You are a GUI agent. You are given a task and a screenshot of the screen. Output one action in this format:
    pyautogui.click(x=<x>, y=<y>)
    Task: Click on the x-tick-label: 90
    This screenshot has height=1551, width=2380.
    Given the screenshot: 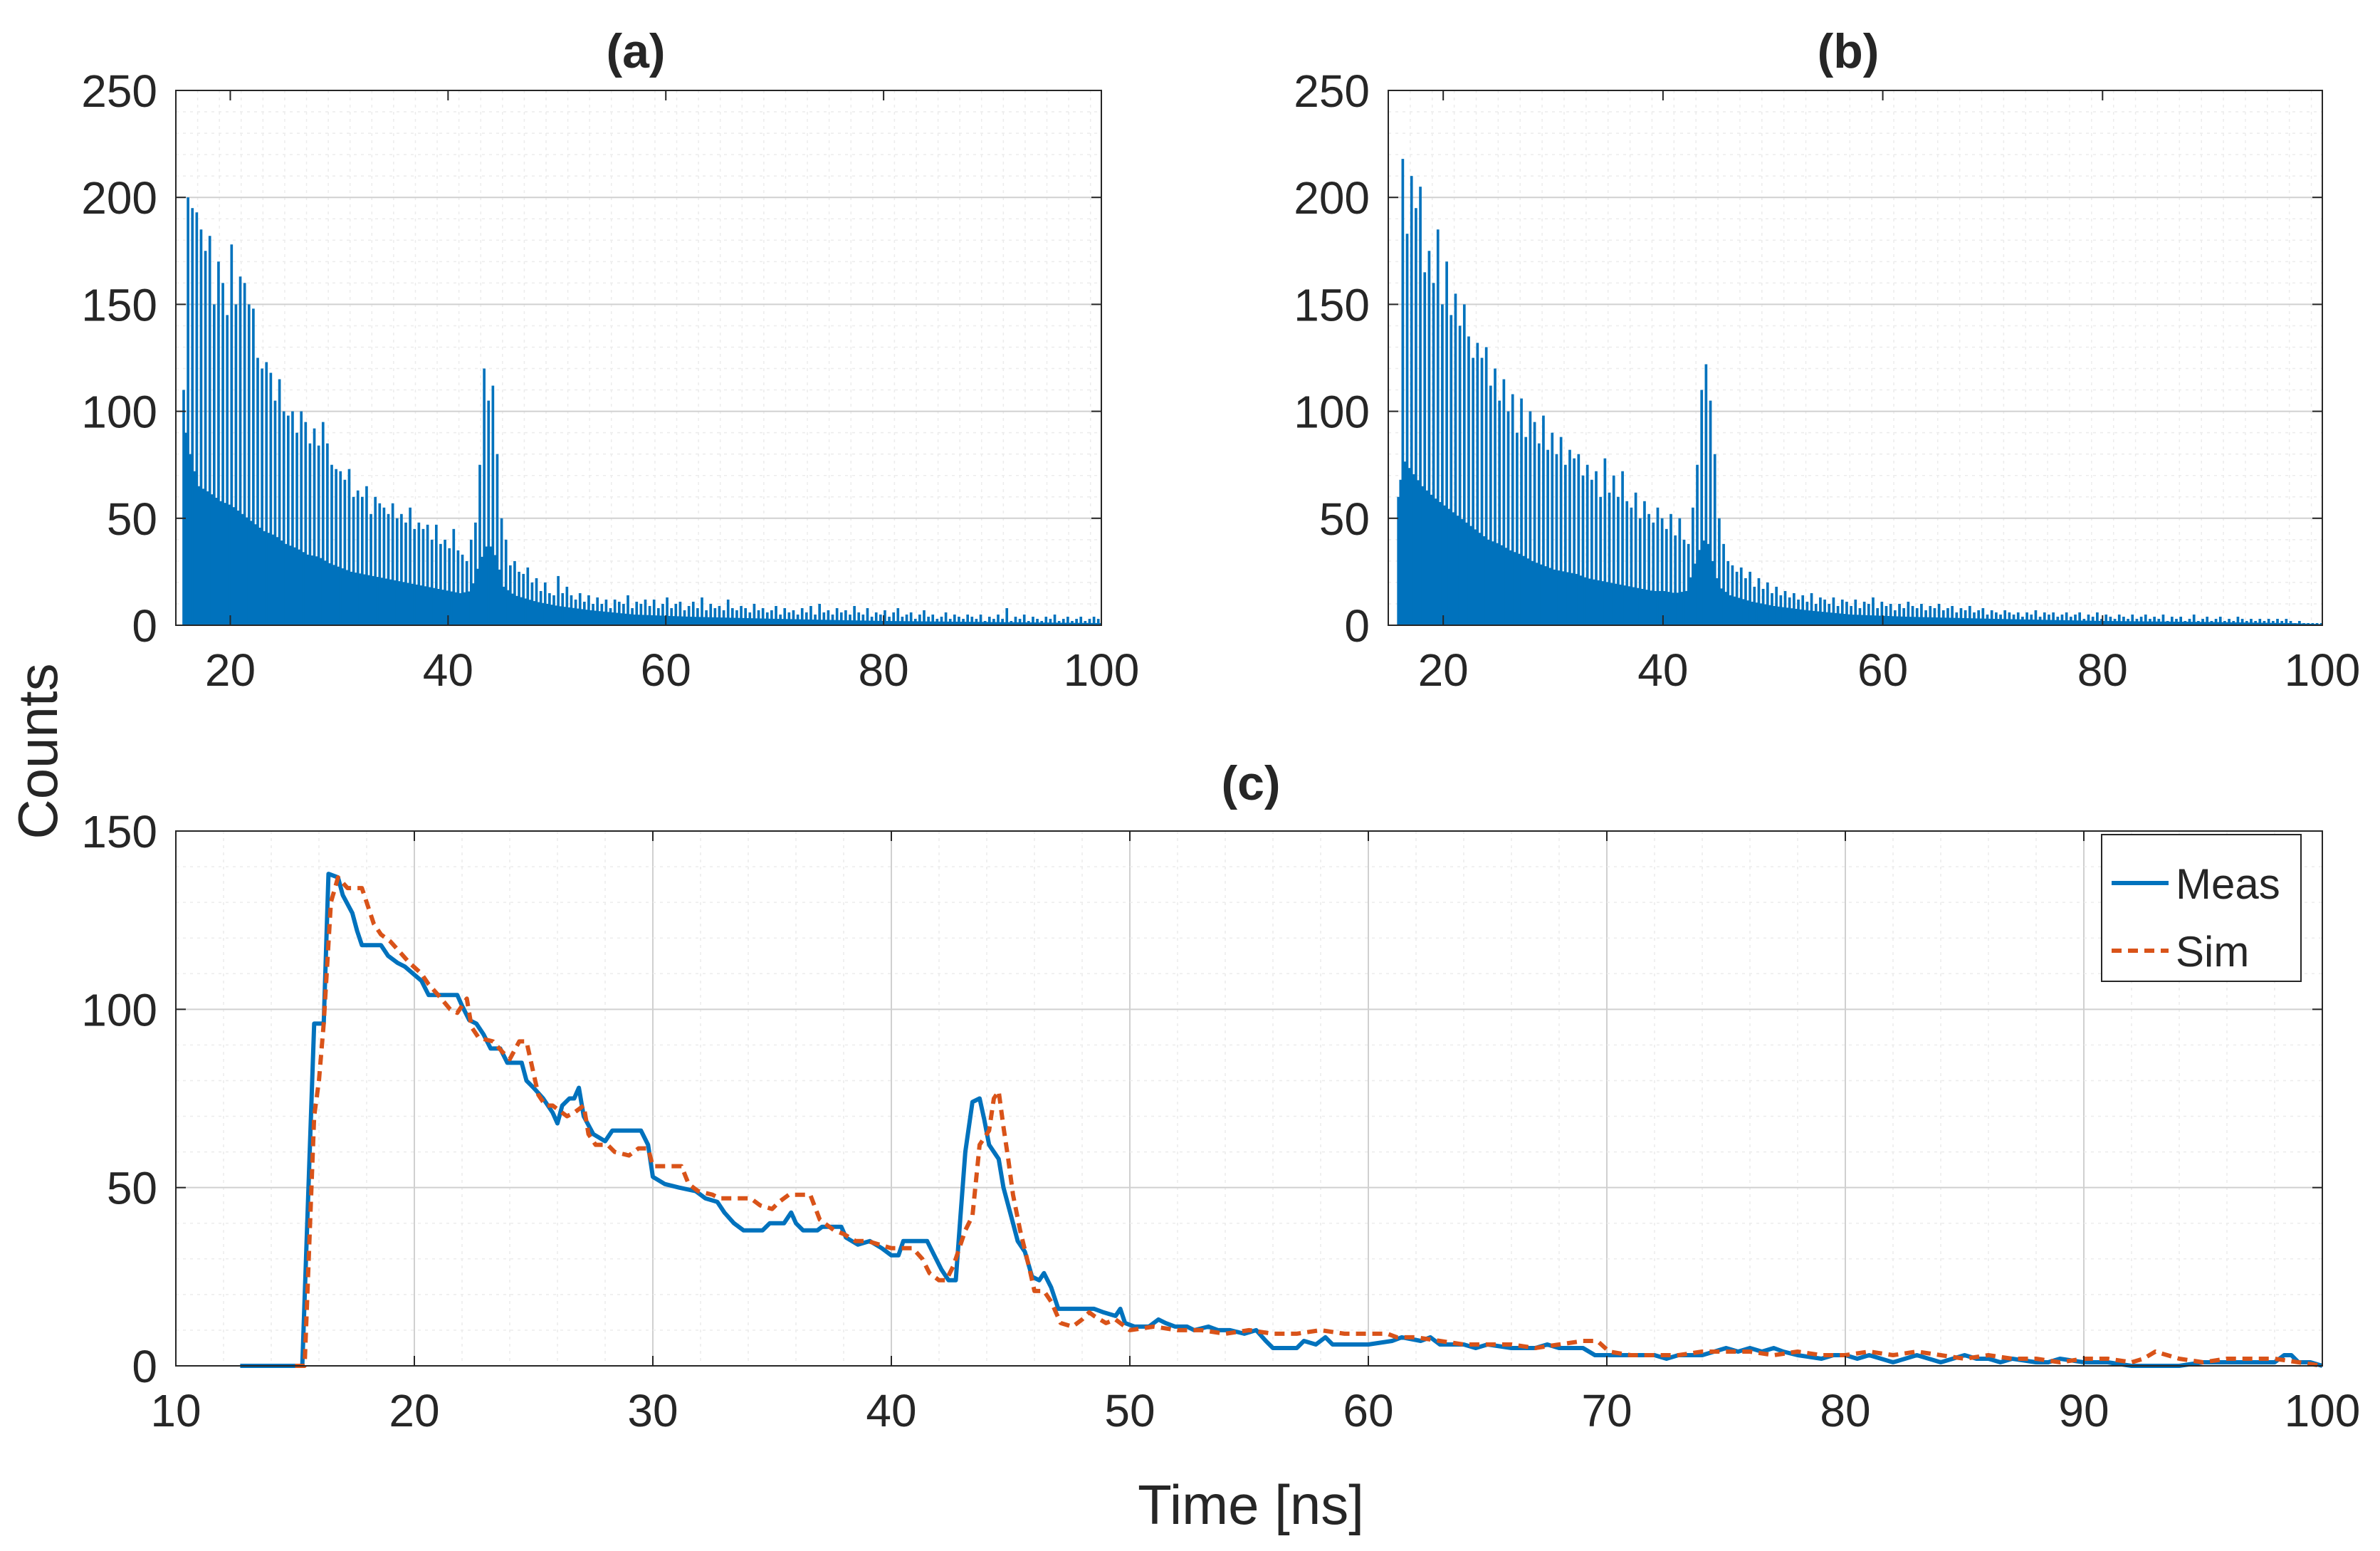 What is the action you would take?
    pyautogui.click(x=2083, y=1410)
    